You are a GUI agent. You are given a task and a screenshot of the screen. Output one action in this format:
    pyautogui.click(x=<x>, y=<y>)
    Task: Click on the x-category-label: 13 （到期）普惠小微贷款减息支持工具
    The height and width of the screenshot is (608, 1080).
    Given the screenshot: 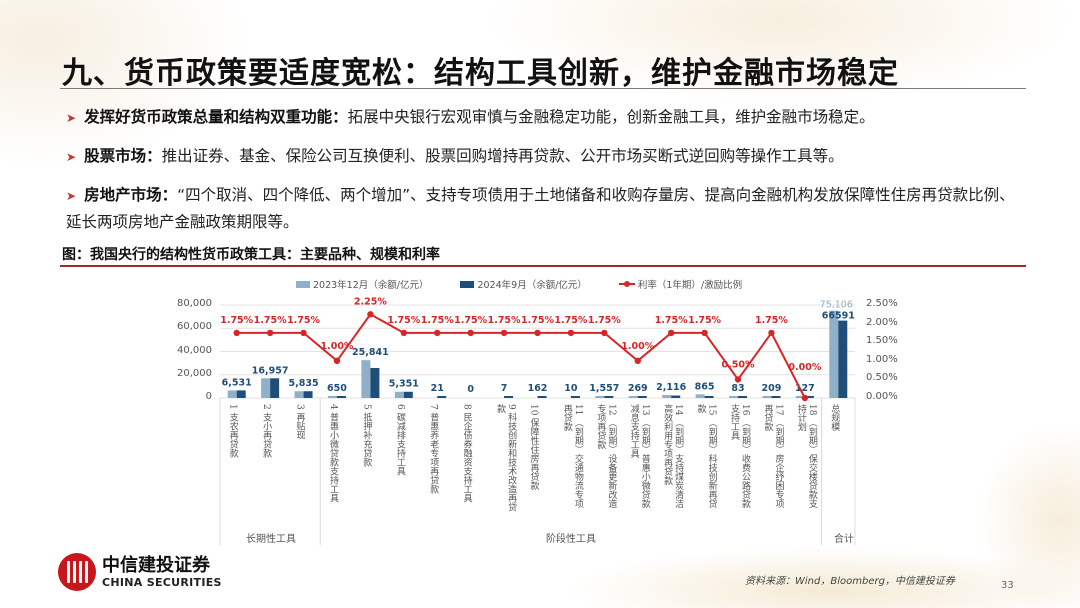 What is the action you would take?
    pyautogui.click(x=639, y=456)
    